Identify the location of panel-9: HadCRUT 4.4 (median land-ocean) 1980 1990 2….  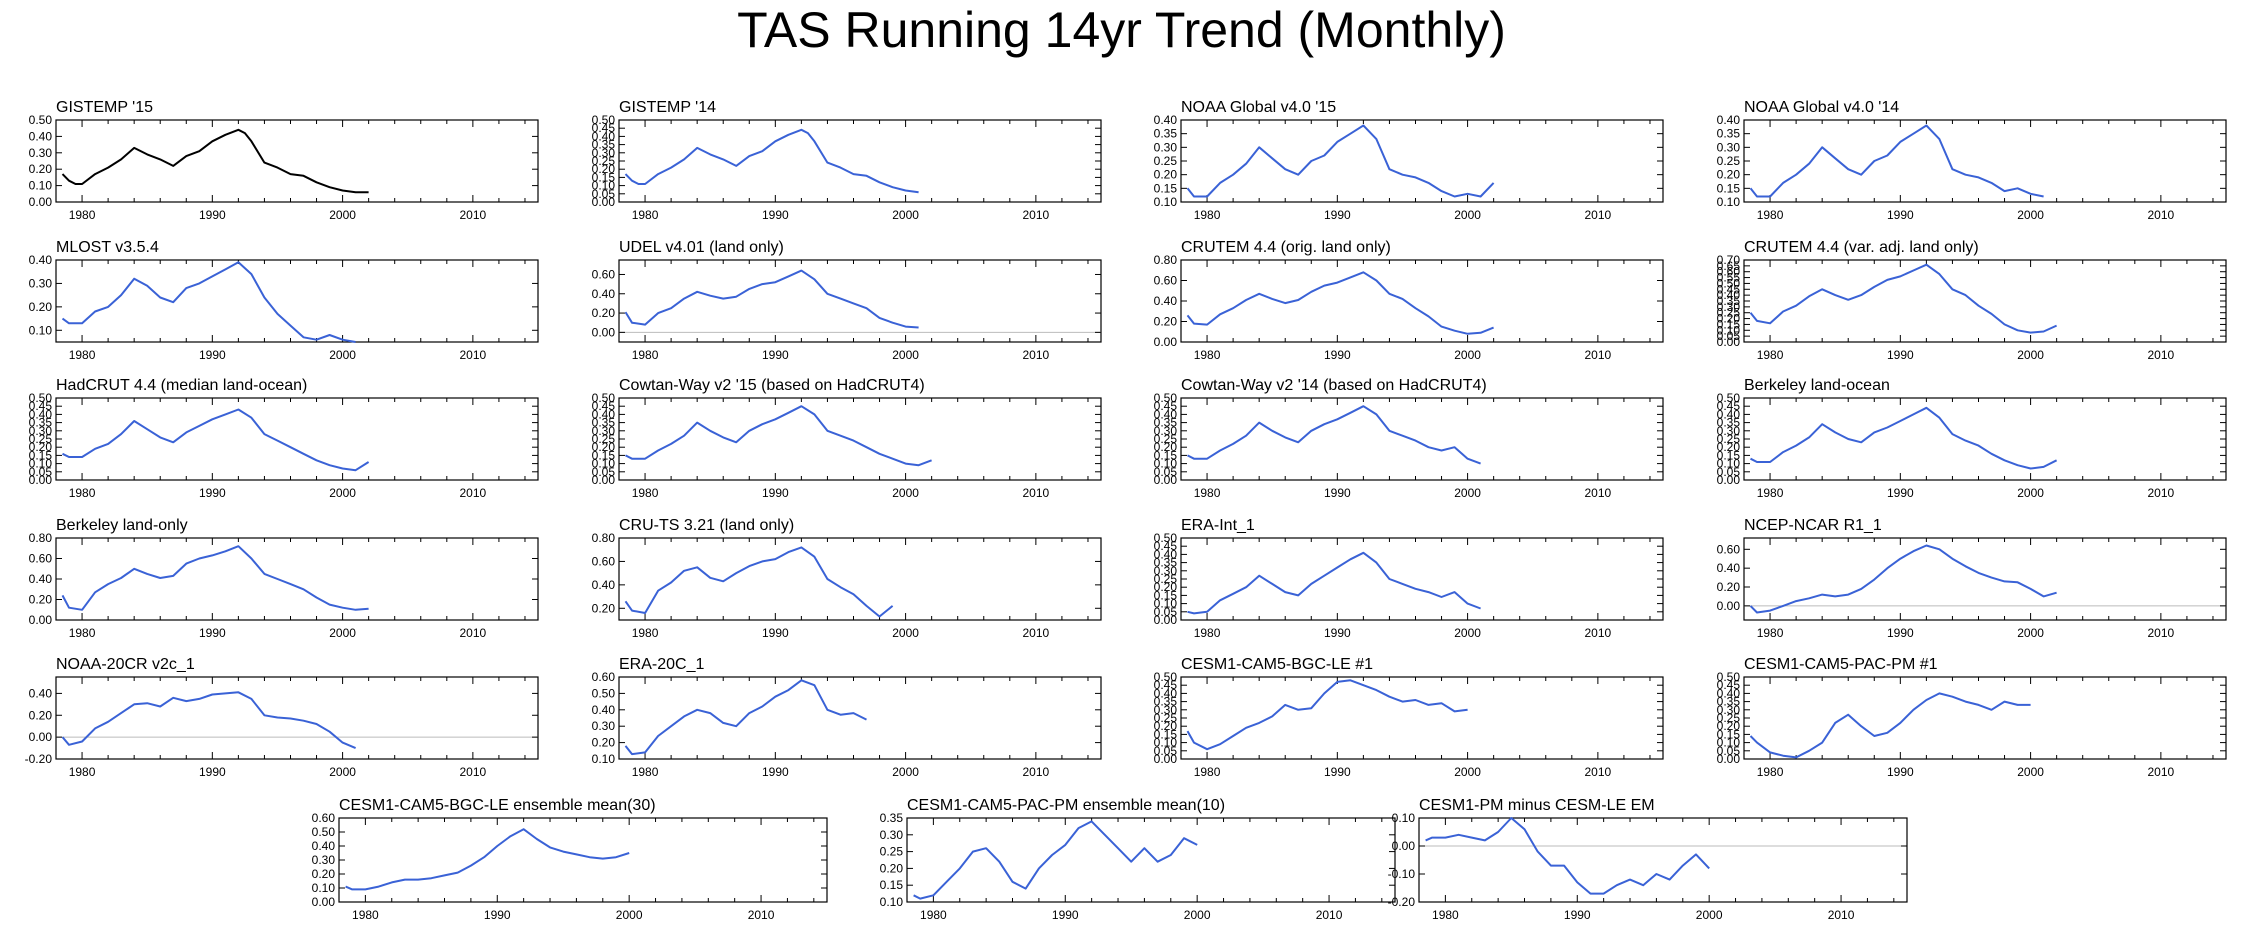
(284, 438).